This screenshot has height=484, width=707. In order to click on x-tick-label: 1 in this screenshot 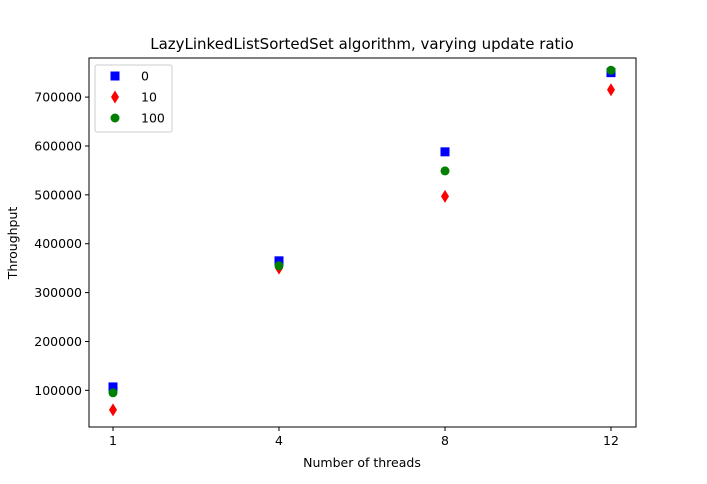, I will do `click(113, 440)`.